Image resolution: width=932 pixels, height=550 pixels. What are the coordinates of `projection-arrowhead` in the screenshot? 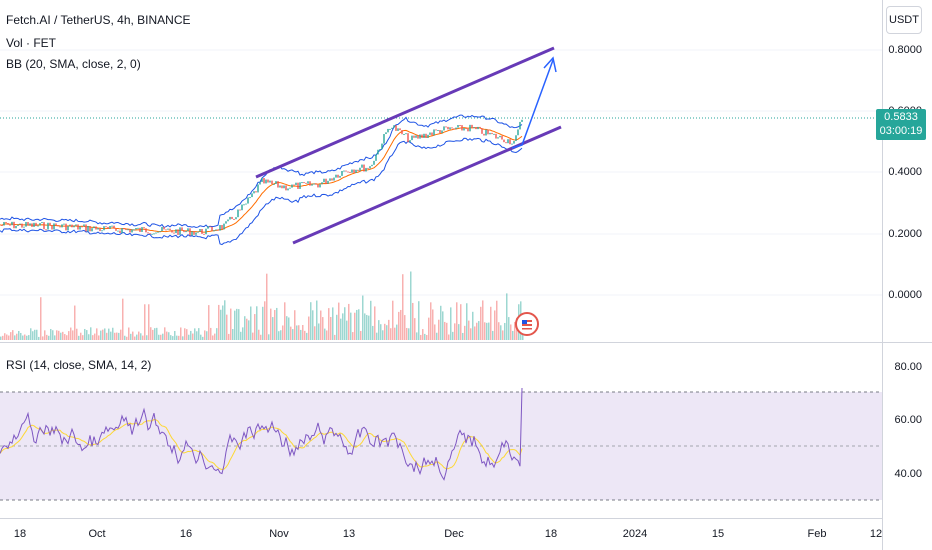 It's located at (550, 64).